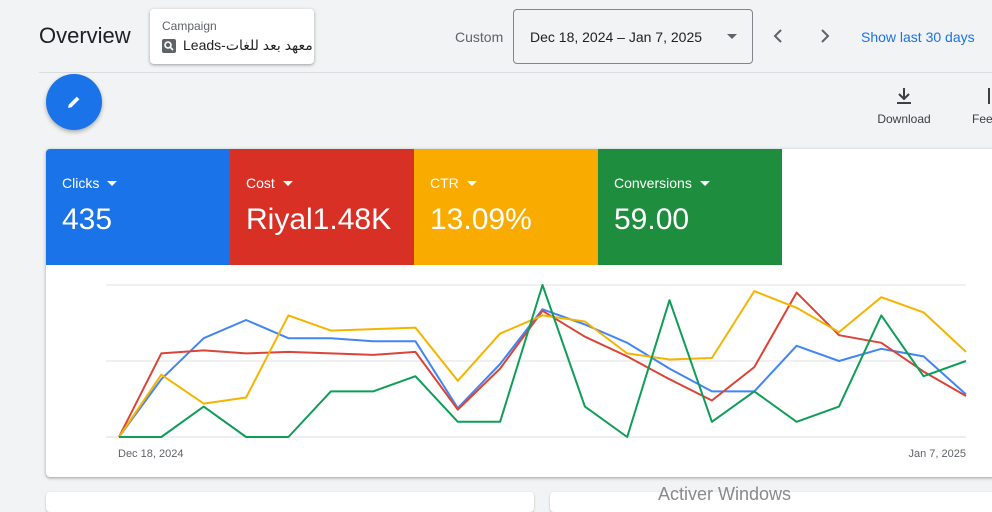 The image size is (992, 512). Describe the element at coordinates (189, 26) in the screenshot. I see `campaign-caption: Campaign` at that location.